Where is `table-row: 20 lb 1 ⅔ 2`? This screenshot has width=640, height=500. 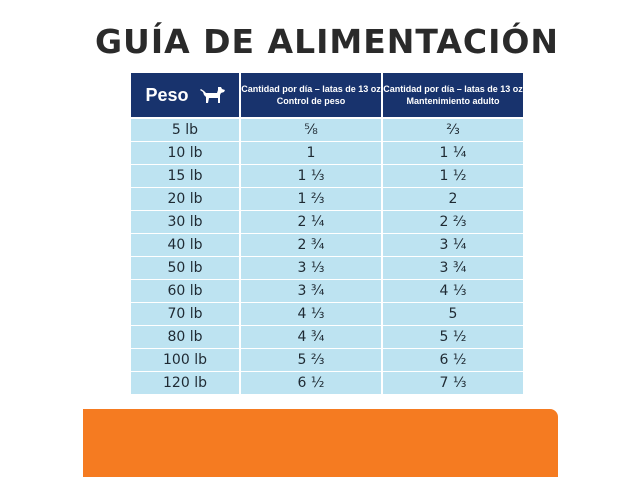
table-row: 20 lb 1 ⅔ 2 is located at coordinates (327, 199).